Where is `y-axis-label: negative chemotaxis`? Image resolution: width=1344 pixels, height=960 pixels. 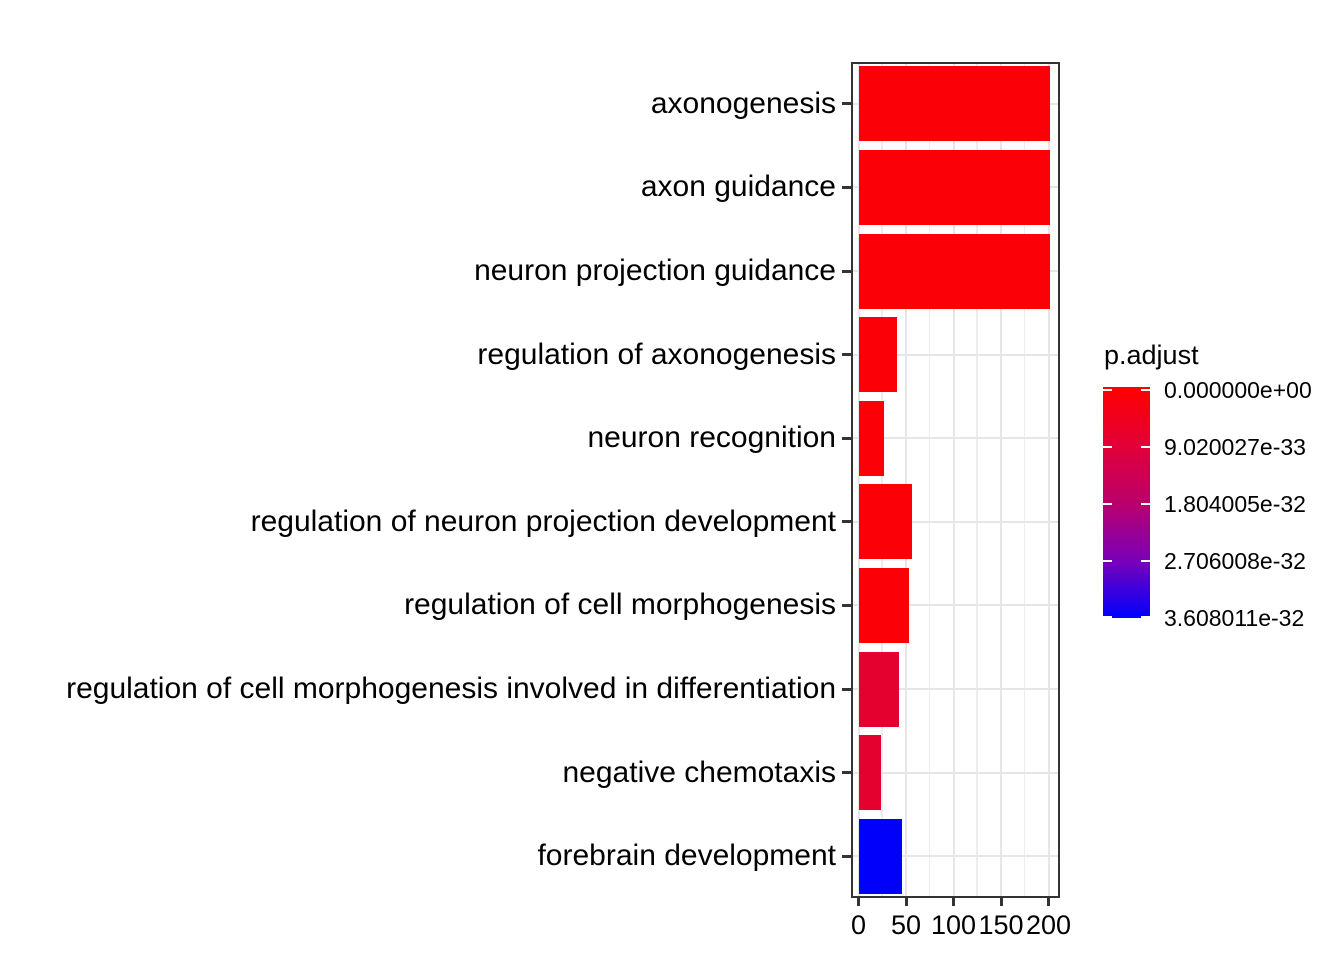 y-axis-label: negative chemotaxis is located at coordinates (699, 772).